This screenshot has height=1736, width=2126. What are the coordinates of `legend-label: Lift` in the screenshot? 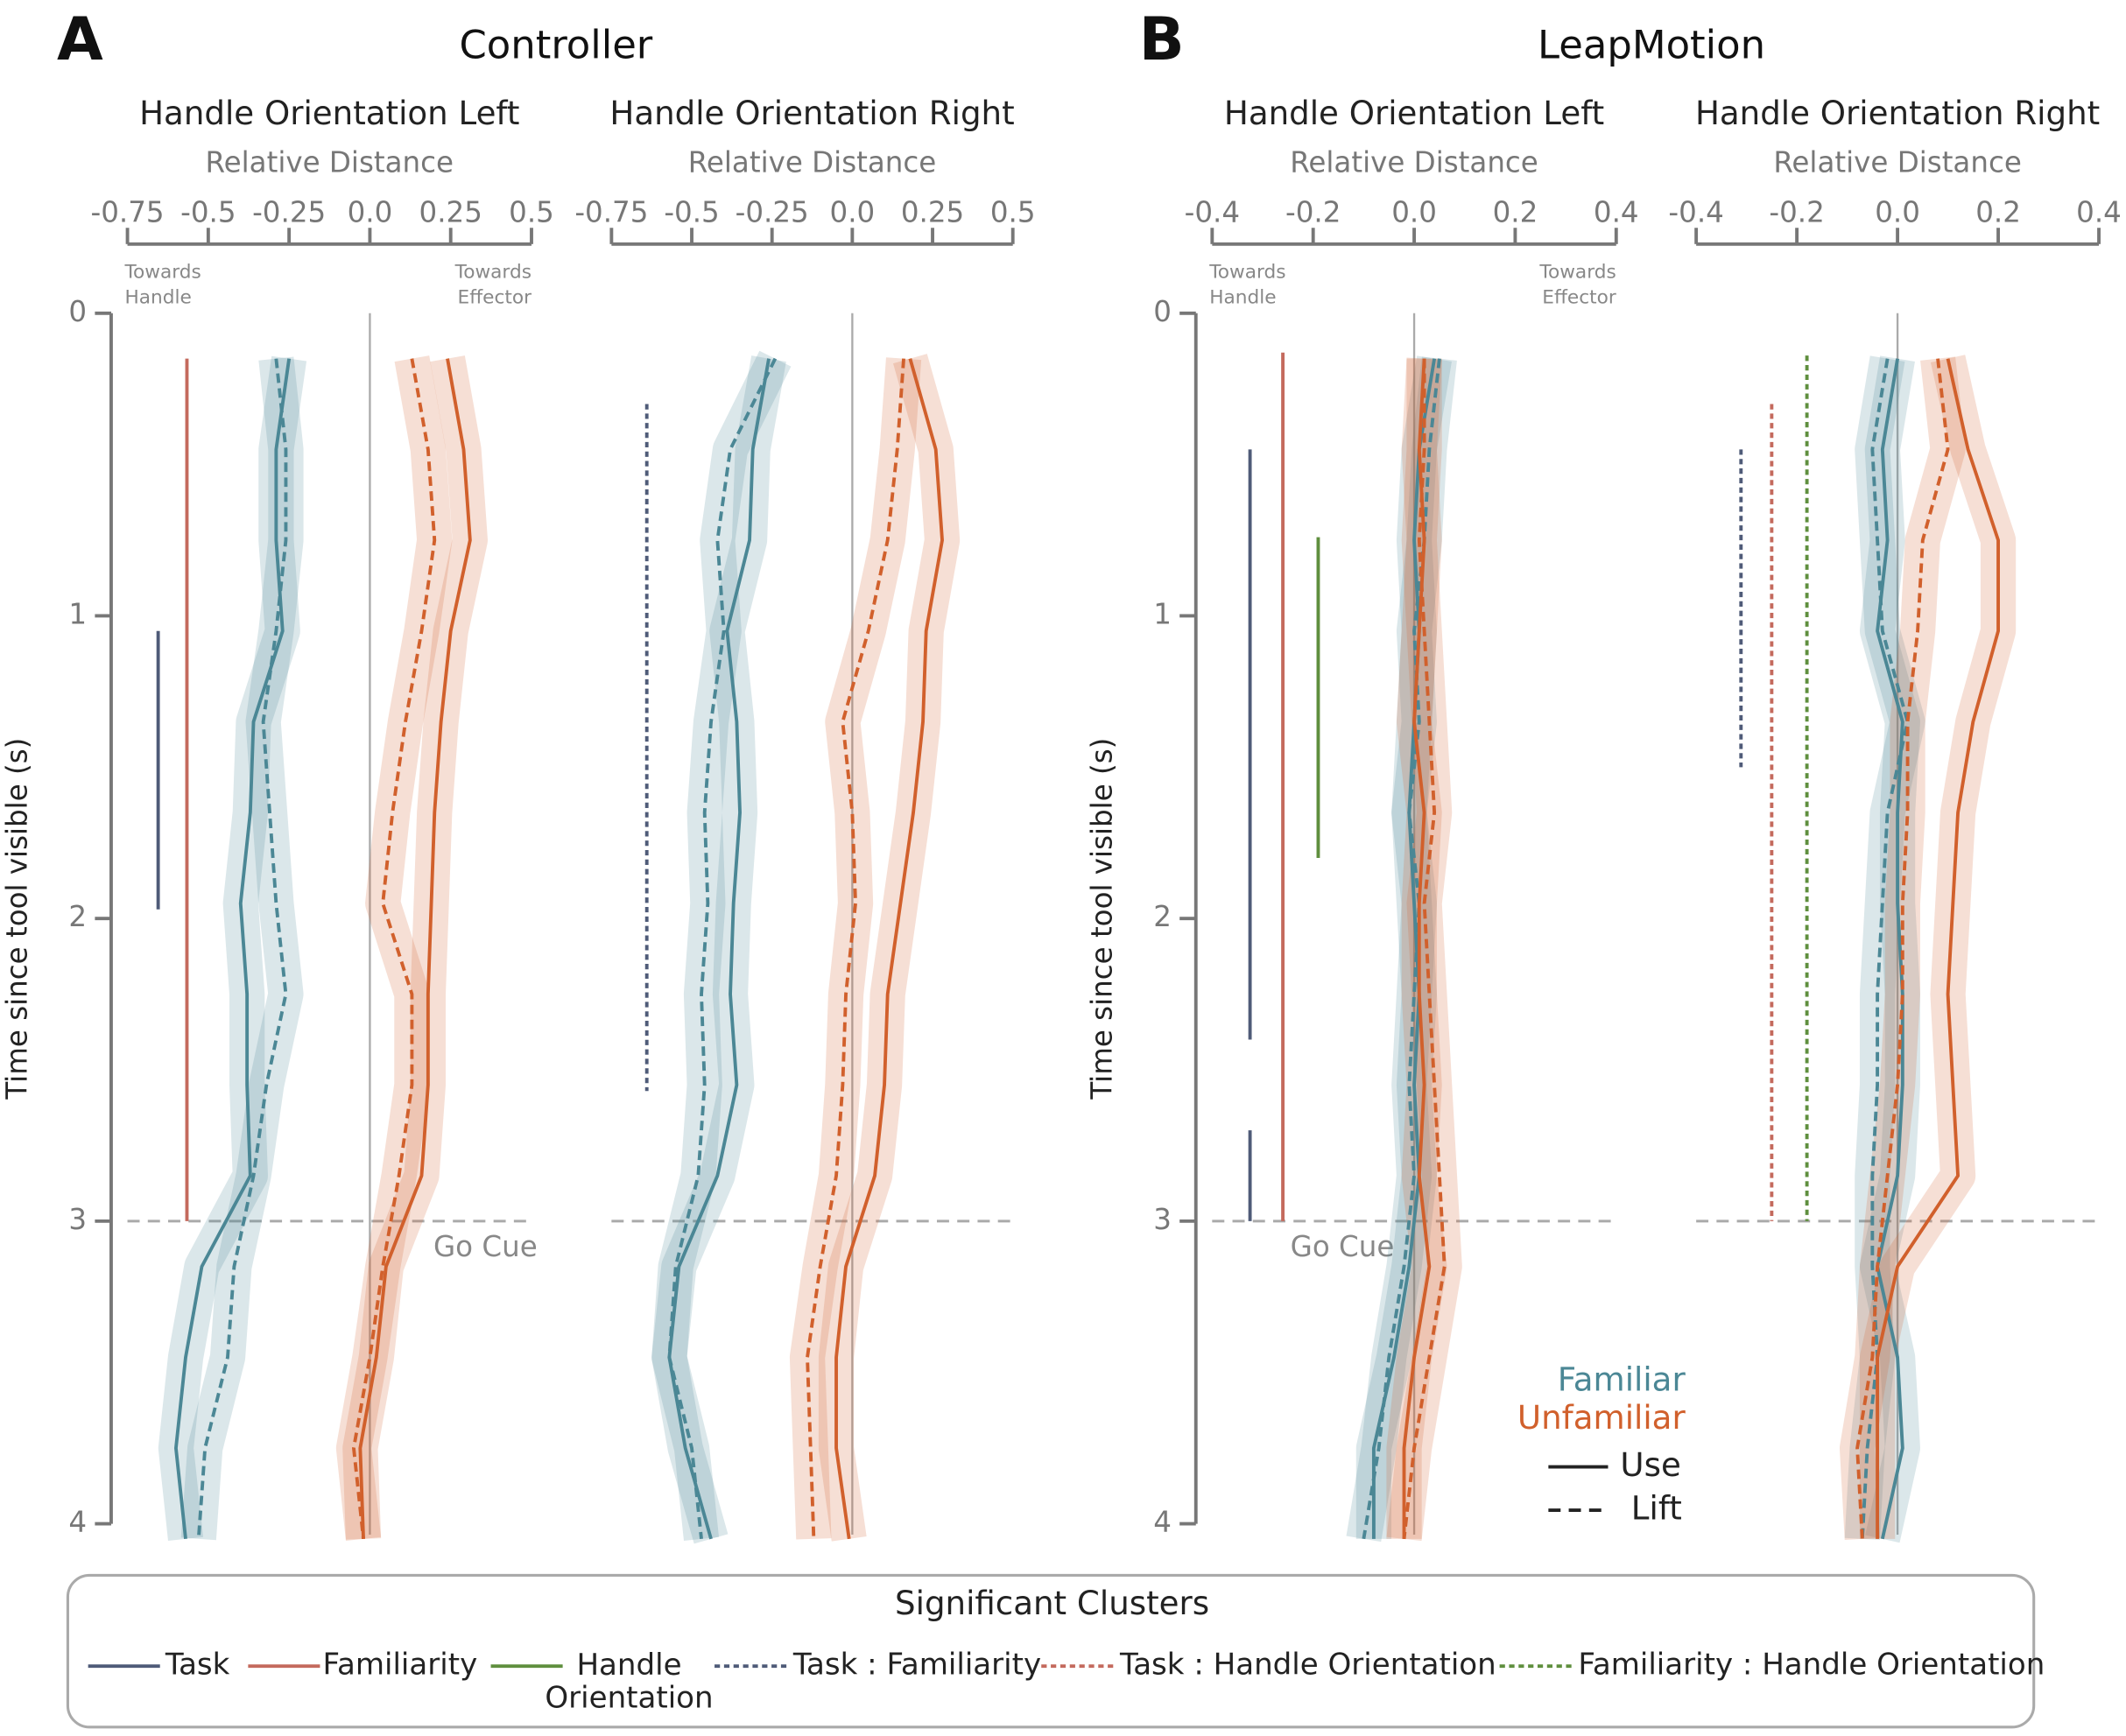 It's located at (1656, 1509).